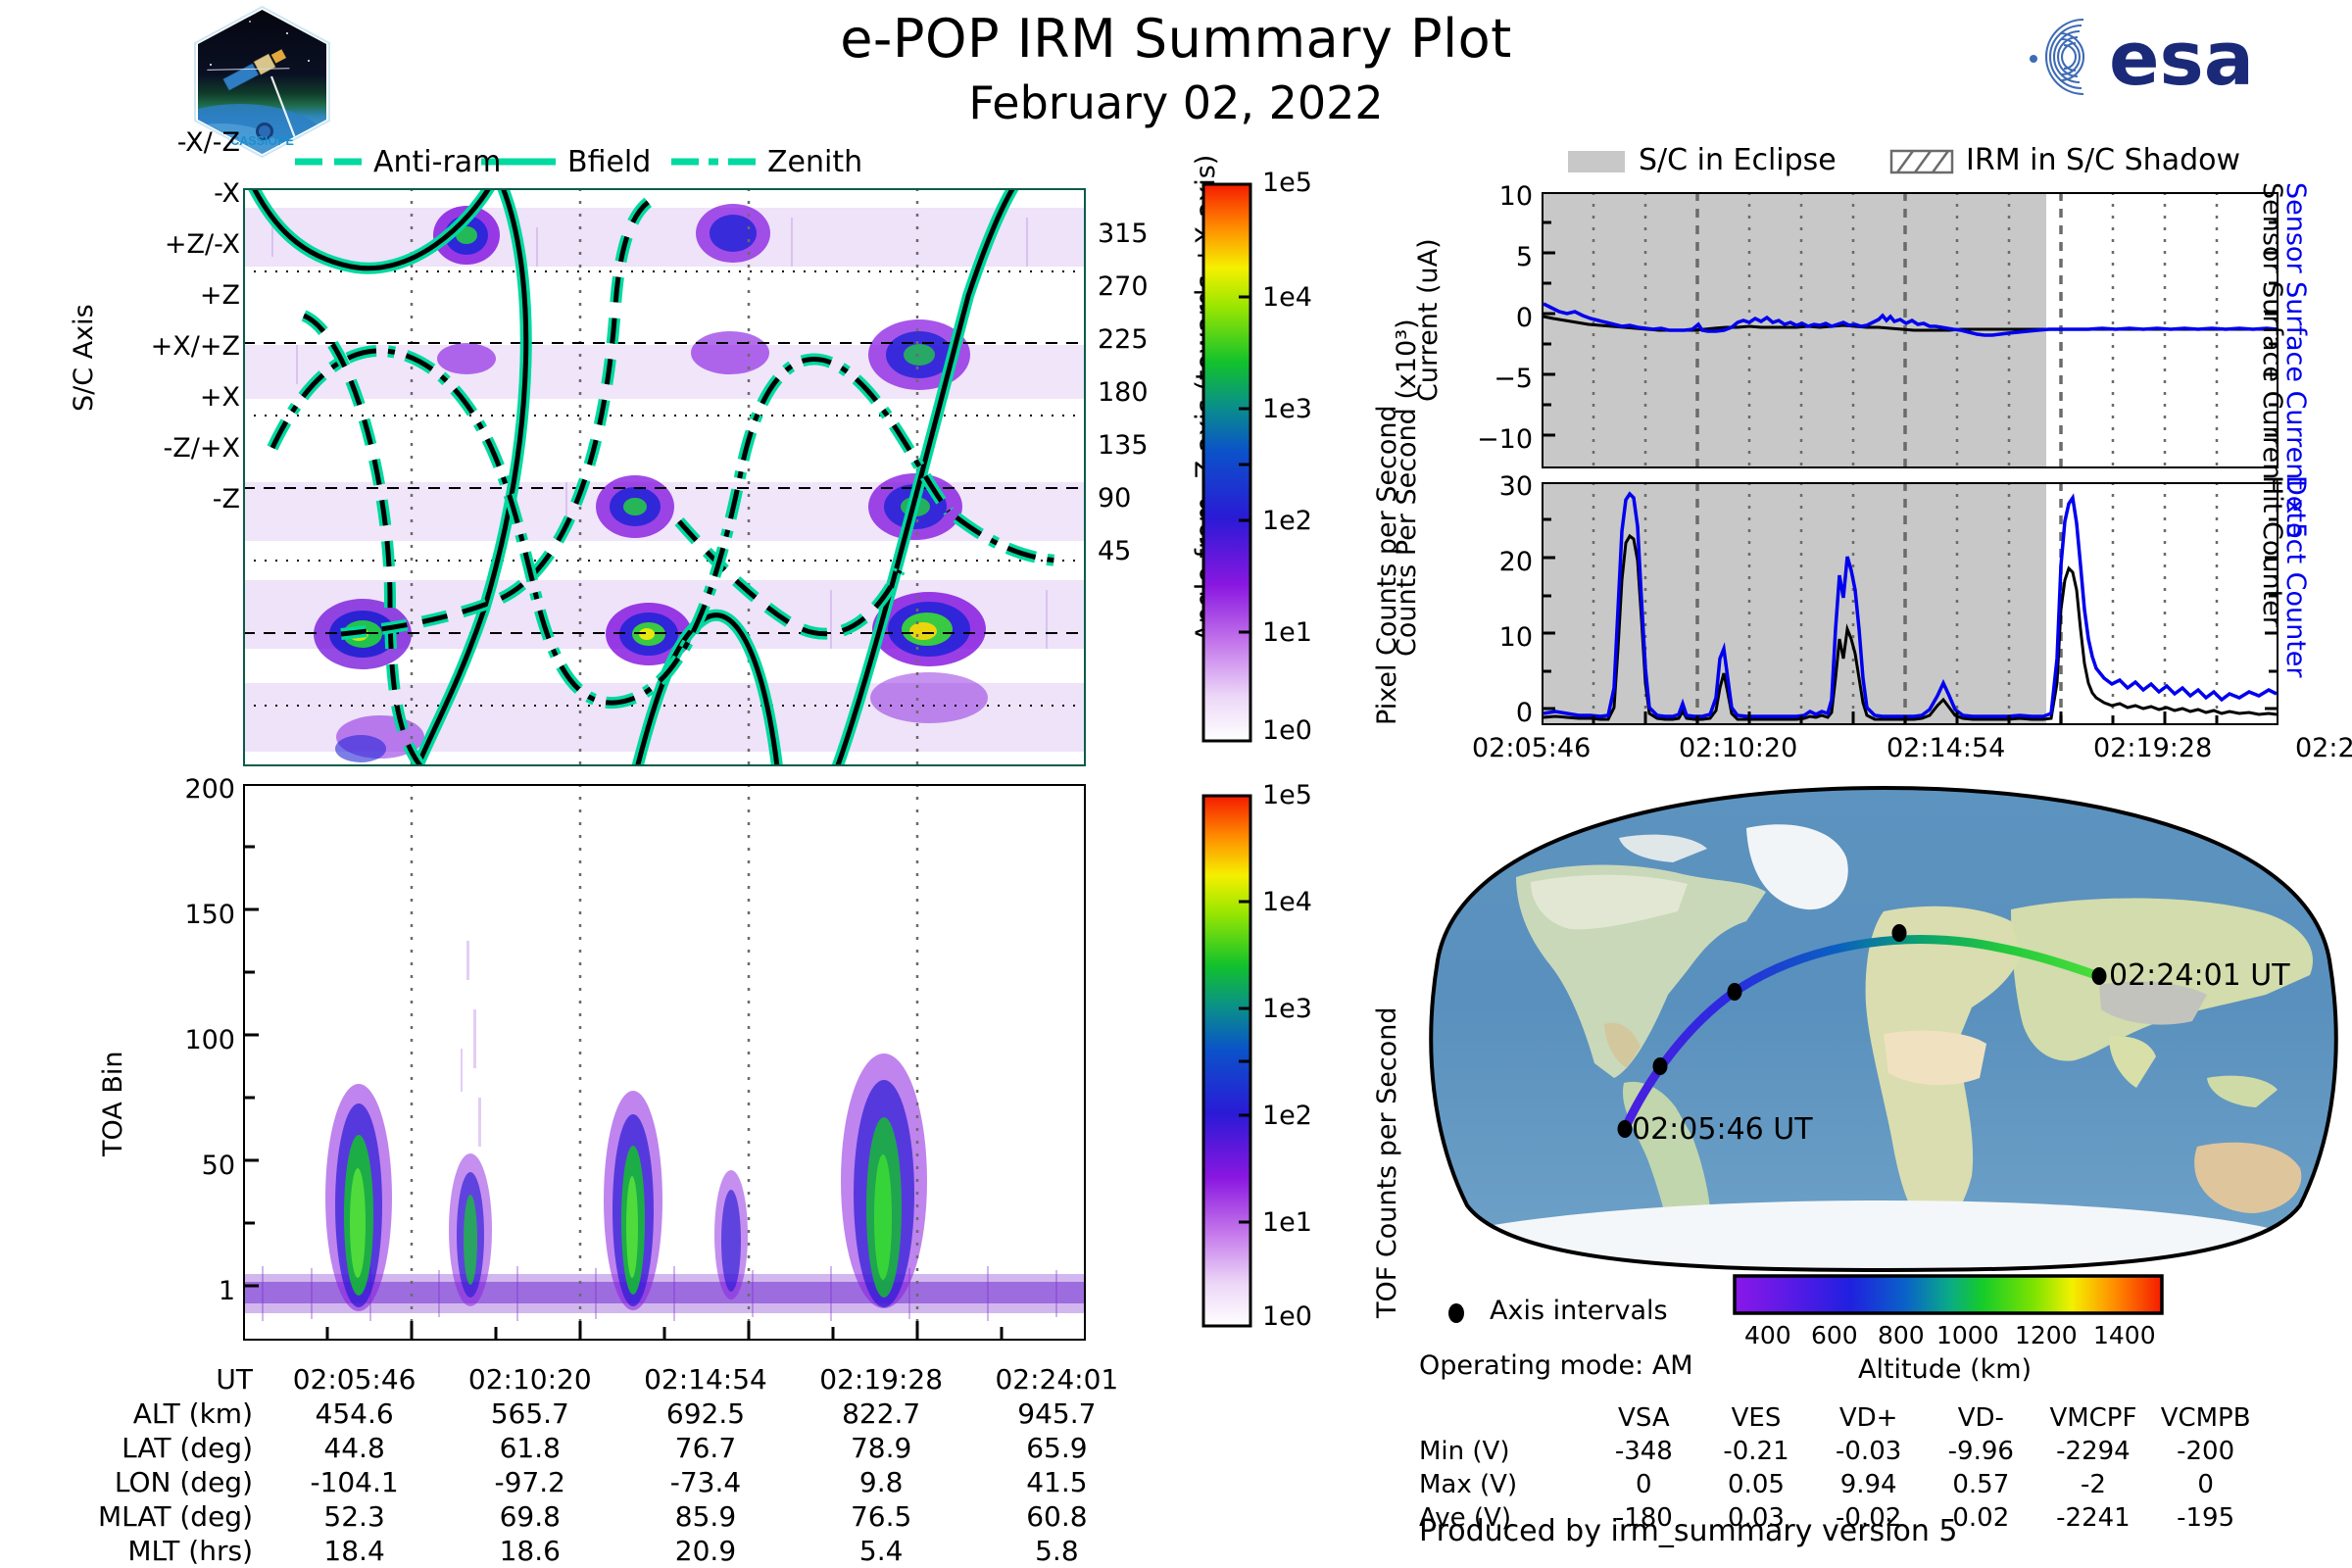  Describe the element at coordinates (664, 477) in the screenshot. I see `sc-axis-spectrogram` at that location.